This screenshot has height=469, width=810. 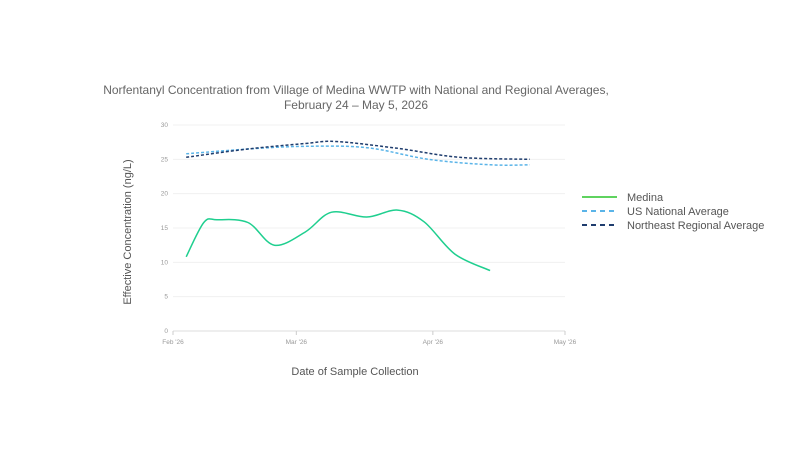 I want to click on y-tick-label: 0, so click(x=166, y=331).